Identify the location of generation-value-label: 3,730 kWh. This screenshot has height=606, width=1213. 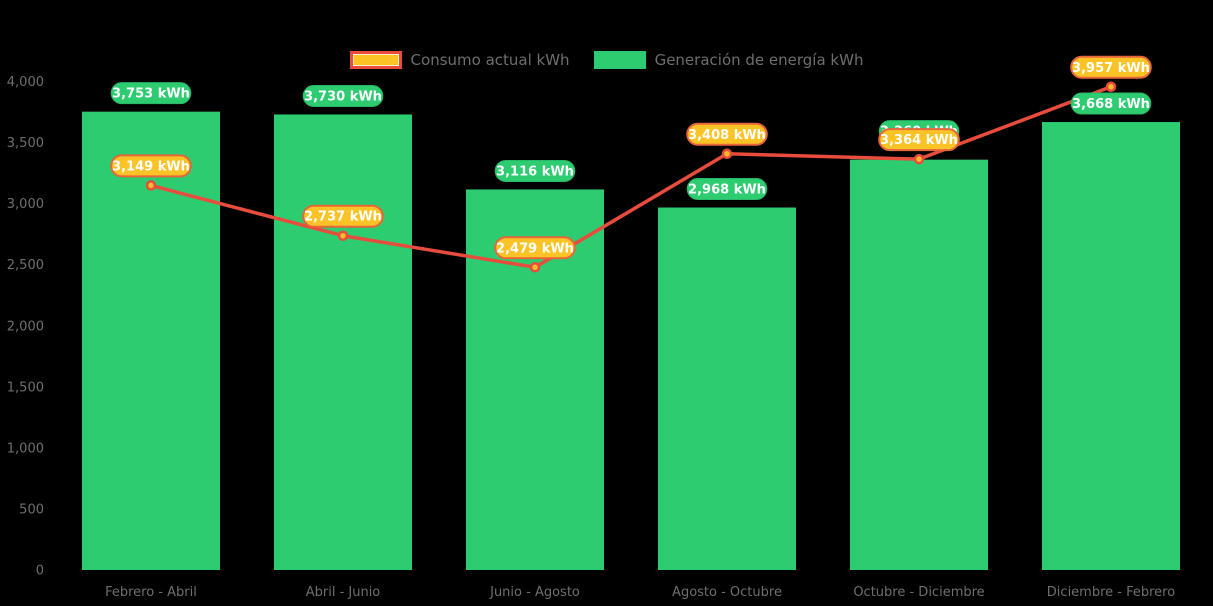
(343, 95).